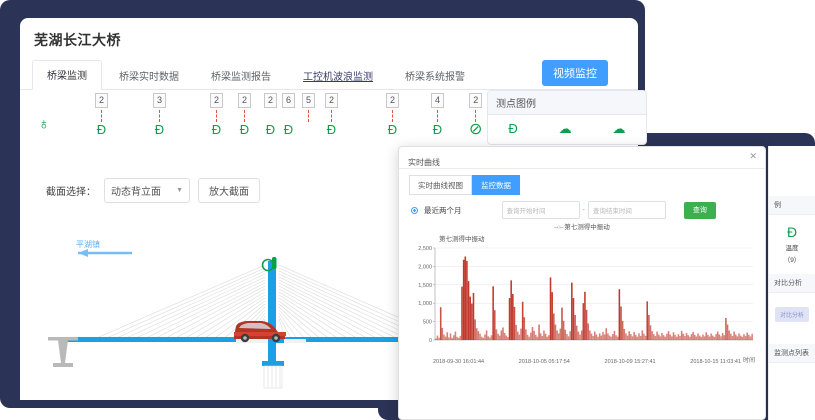 This screenshot has height=420, width=815. I want to click on temperature-sensor-icon: Ɖ, so click(792, 232).